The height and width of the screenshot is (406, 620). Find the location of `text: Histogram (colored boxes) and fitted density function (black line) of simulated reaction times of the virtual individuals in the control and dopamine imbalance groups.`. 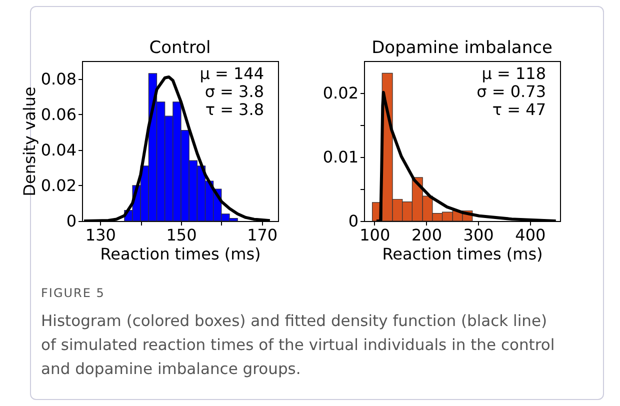

text: Histogram (colored boxes) and fitted density function (black line) of simulated reaction times of the virtual individuals in the control and dopamine imbalance groups. is located at coordinates (298, 345).